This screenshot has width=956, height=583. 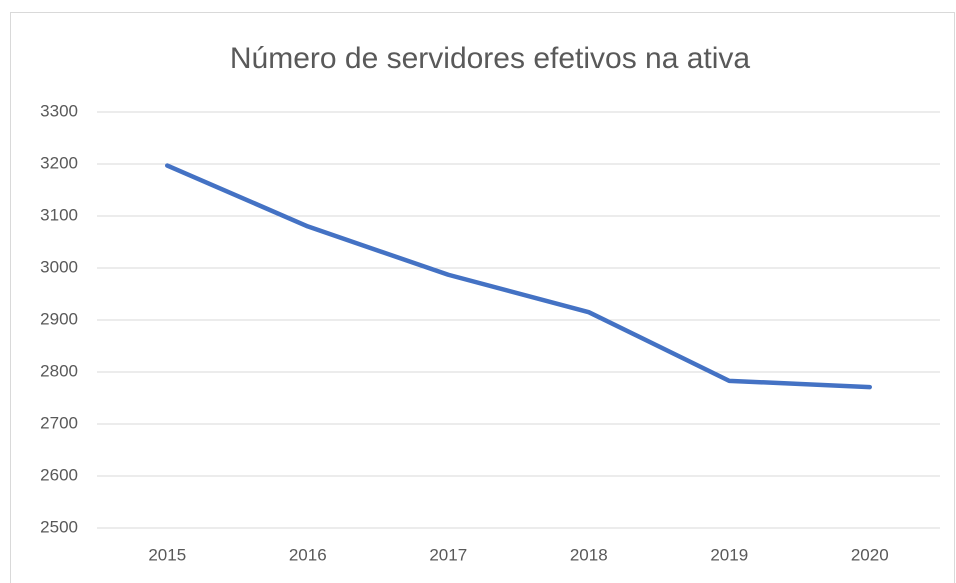 I want to click on y-tick-label: 2700, so click(x=59, y=422).